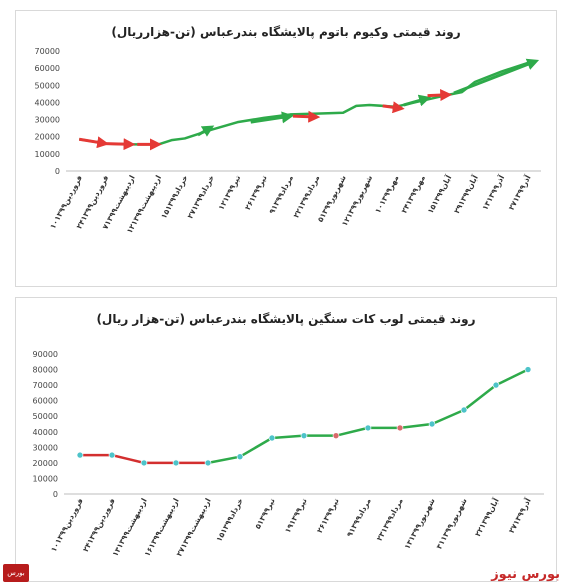 The width and height of the screenshot is (572, 586). Describe the element at coordinates (419, 524) in the screenshot. I see `x-tick-label: ۱۳شهریور۱۳۹۹` at that location.